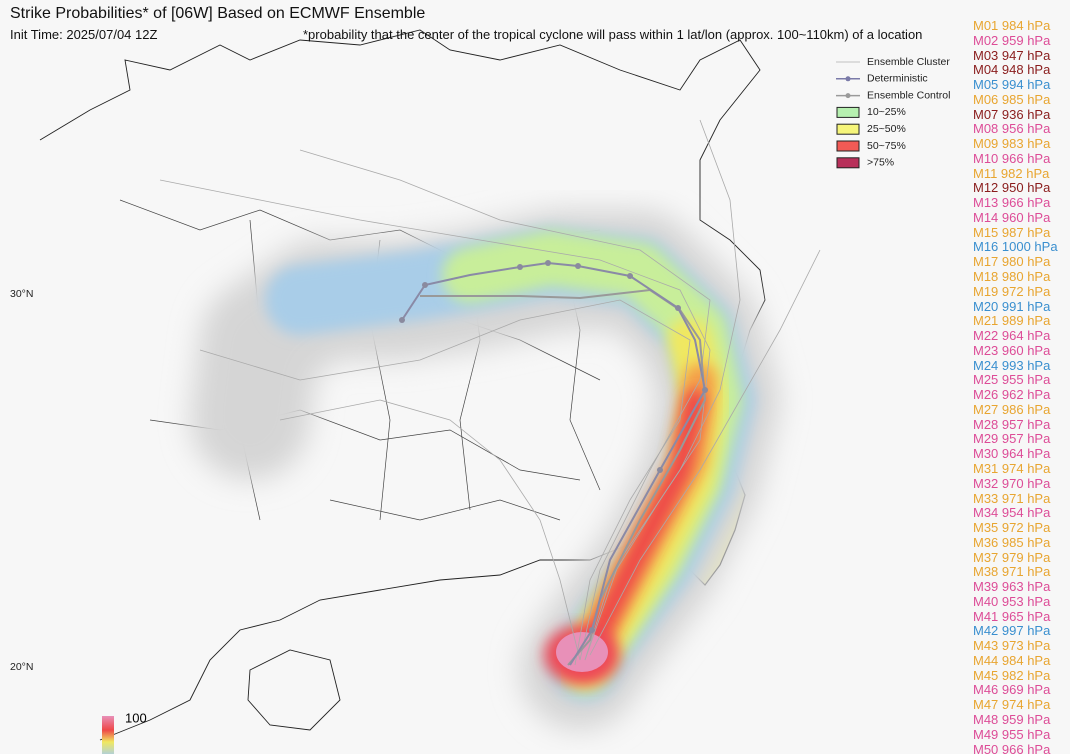 The height and width of the screenshot is (754, 1070). I want to click on member-label: M02 959 hPa, so click(1012, 40).